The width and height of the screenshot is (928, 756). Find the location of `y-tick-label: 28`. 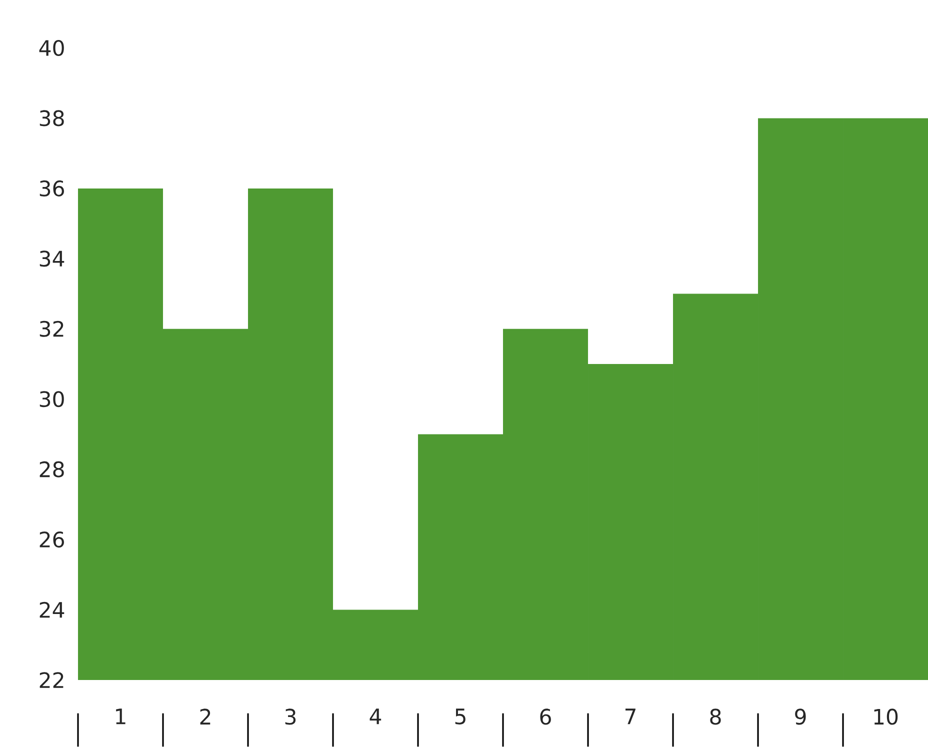

y-tick-label: 28 is located at coordinates (52, 469).